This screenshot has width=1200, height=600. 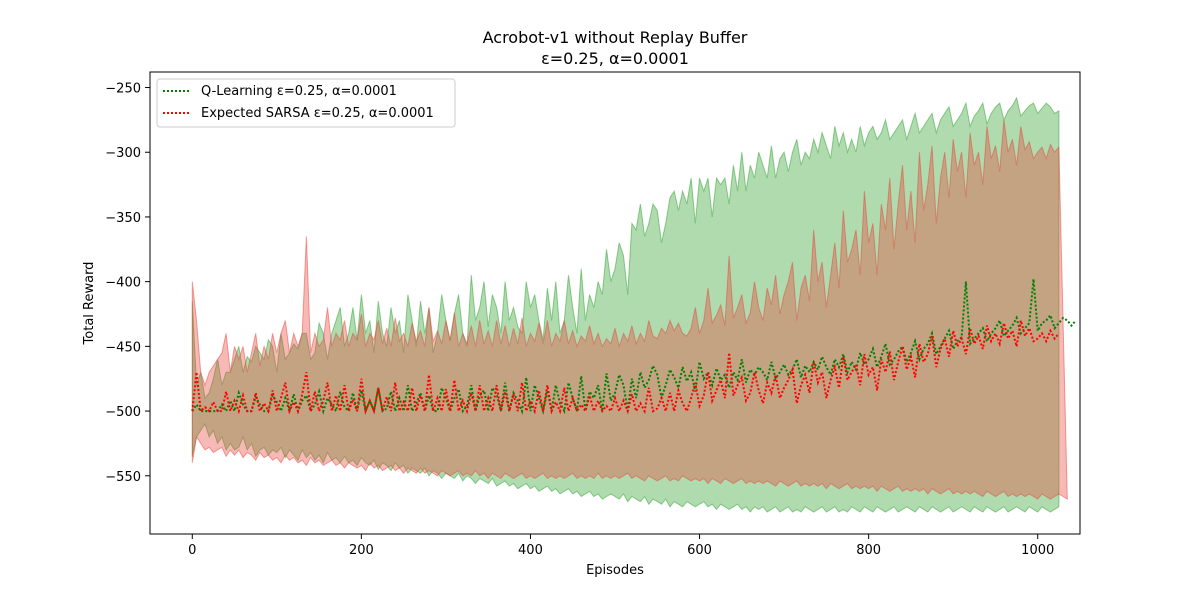 I want to click on line-expected-sarsa, so click(x=625, y=368).